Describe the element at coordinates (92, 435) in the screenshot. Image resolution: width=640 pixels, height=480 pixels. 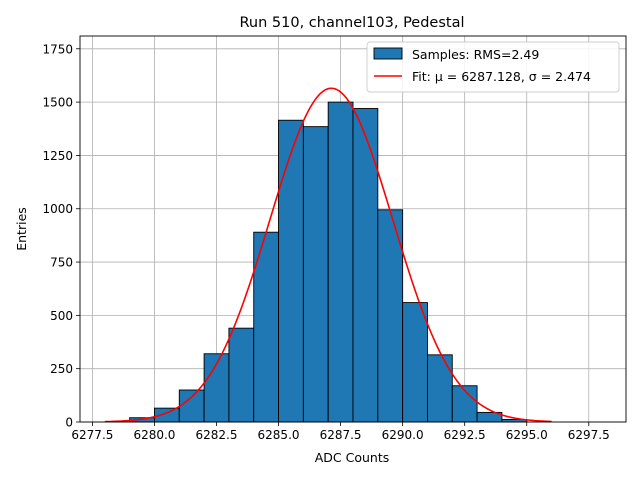
I see `x-tick-label: 6277.5` at that location.